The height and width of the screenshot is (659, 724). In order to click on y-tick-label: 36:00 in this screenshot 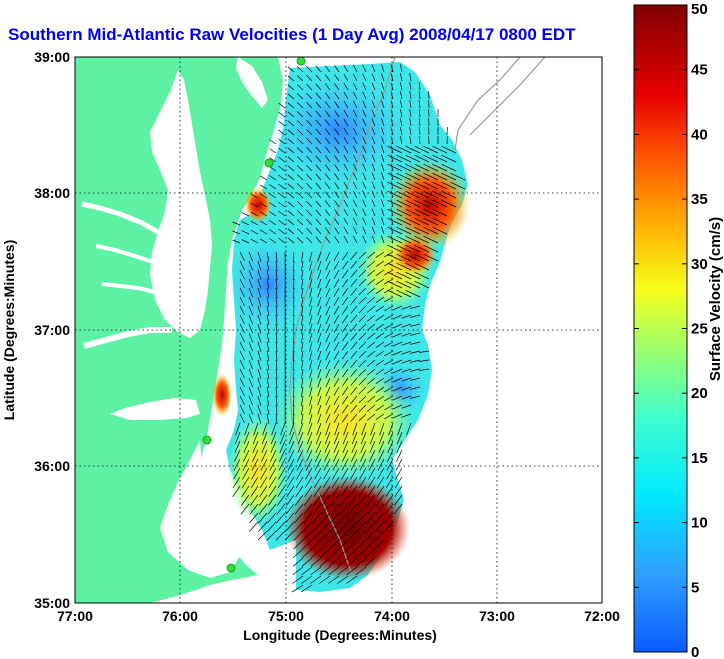, I will do `click(52, 466)`.